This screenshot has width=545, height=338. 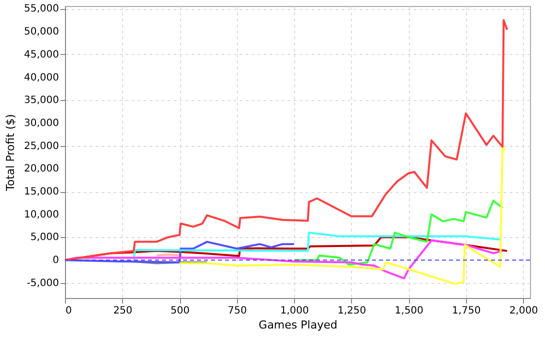 I want to click on y-tick-label: 25,000, so click(x=41, y=146).